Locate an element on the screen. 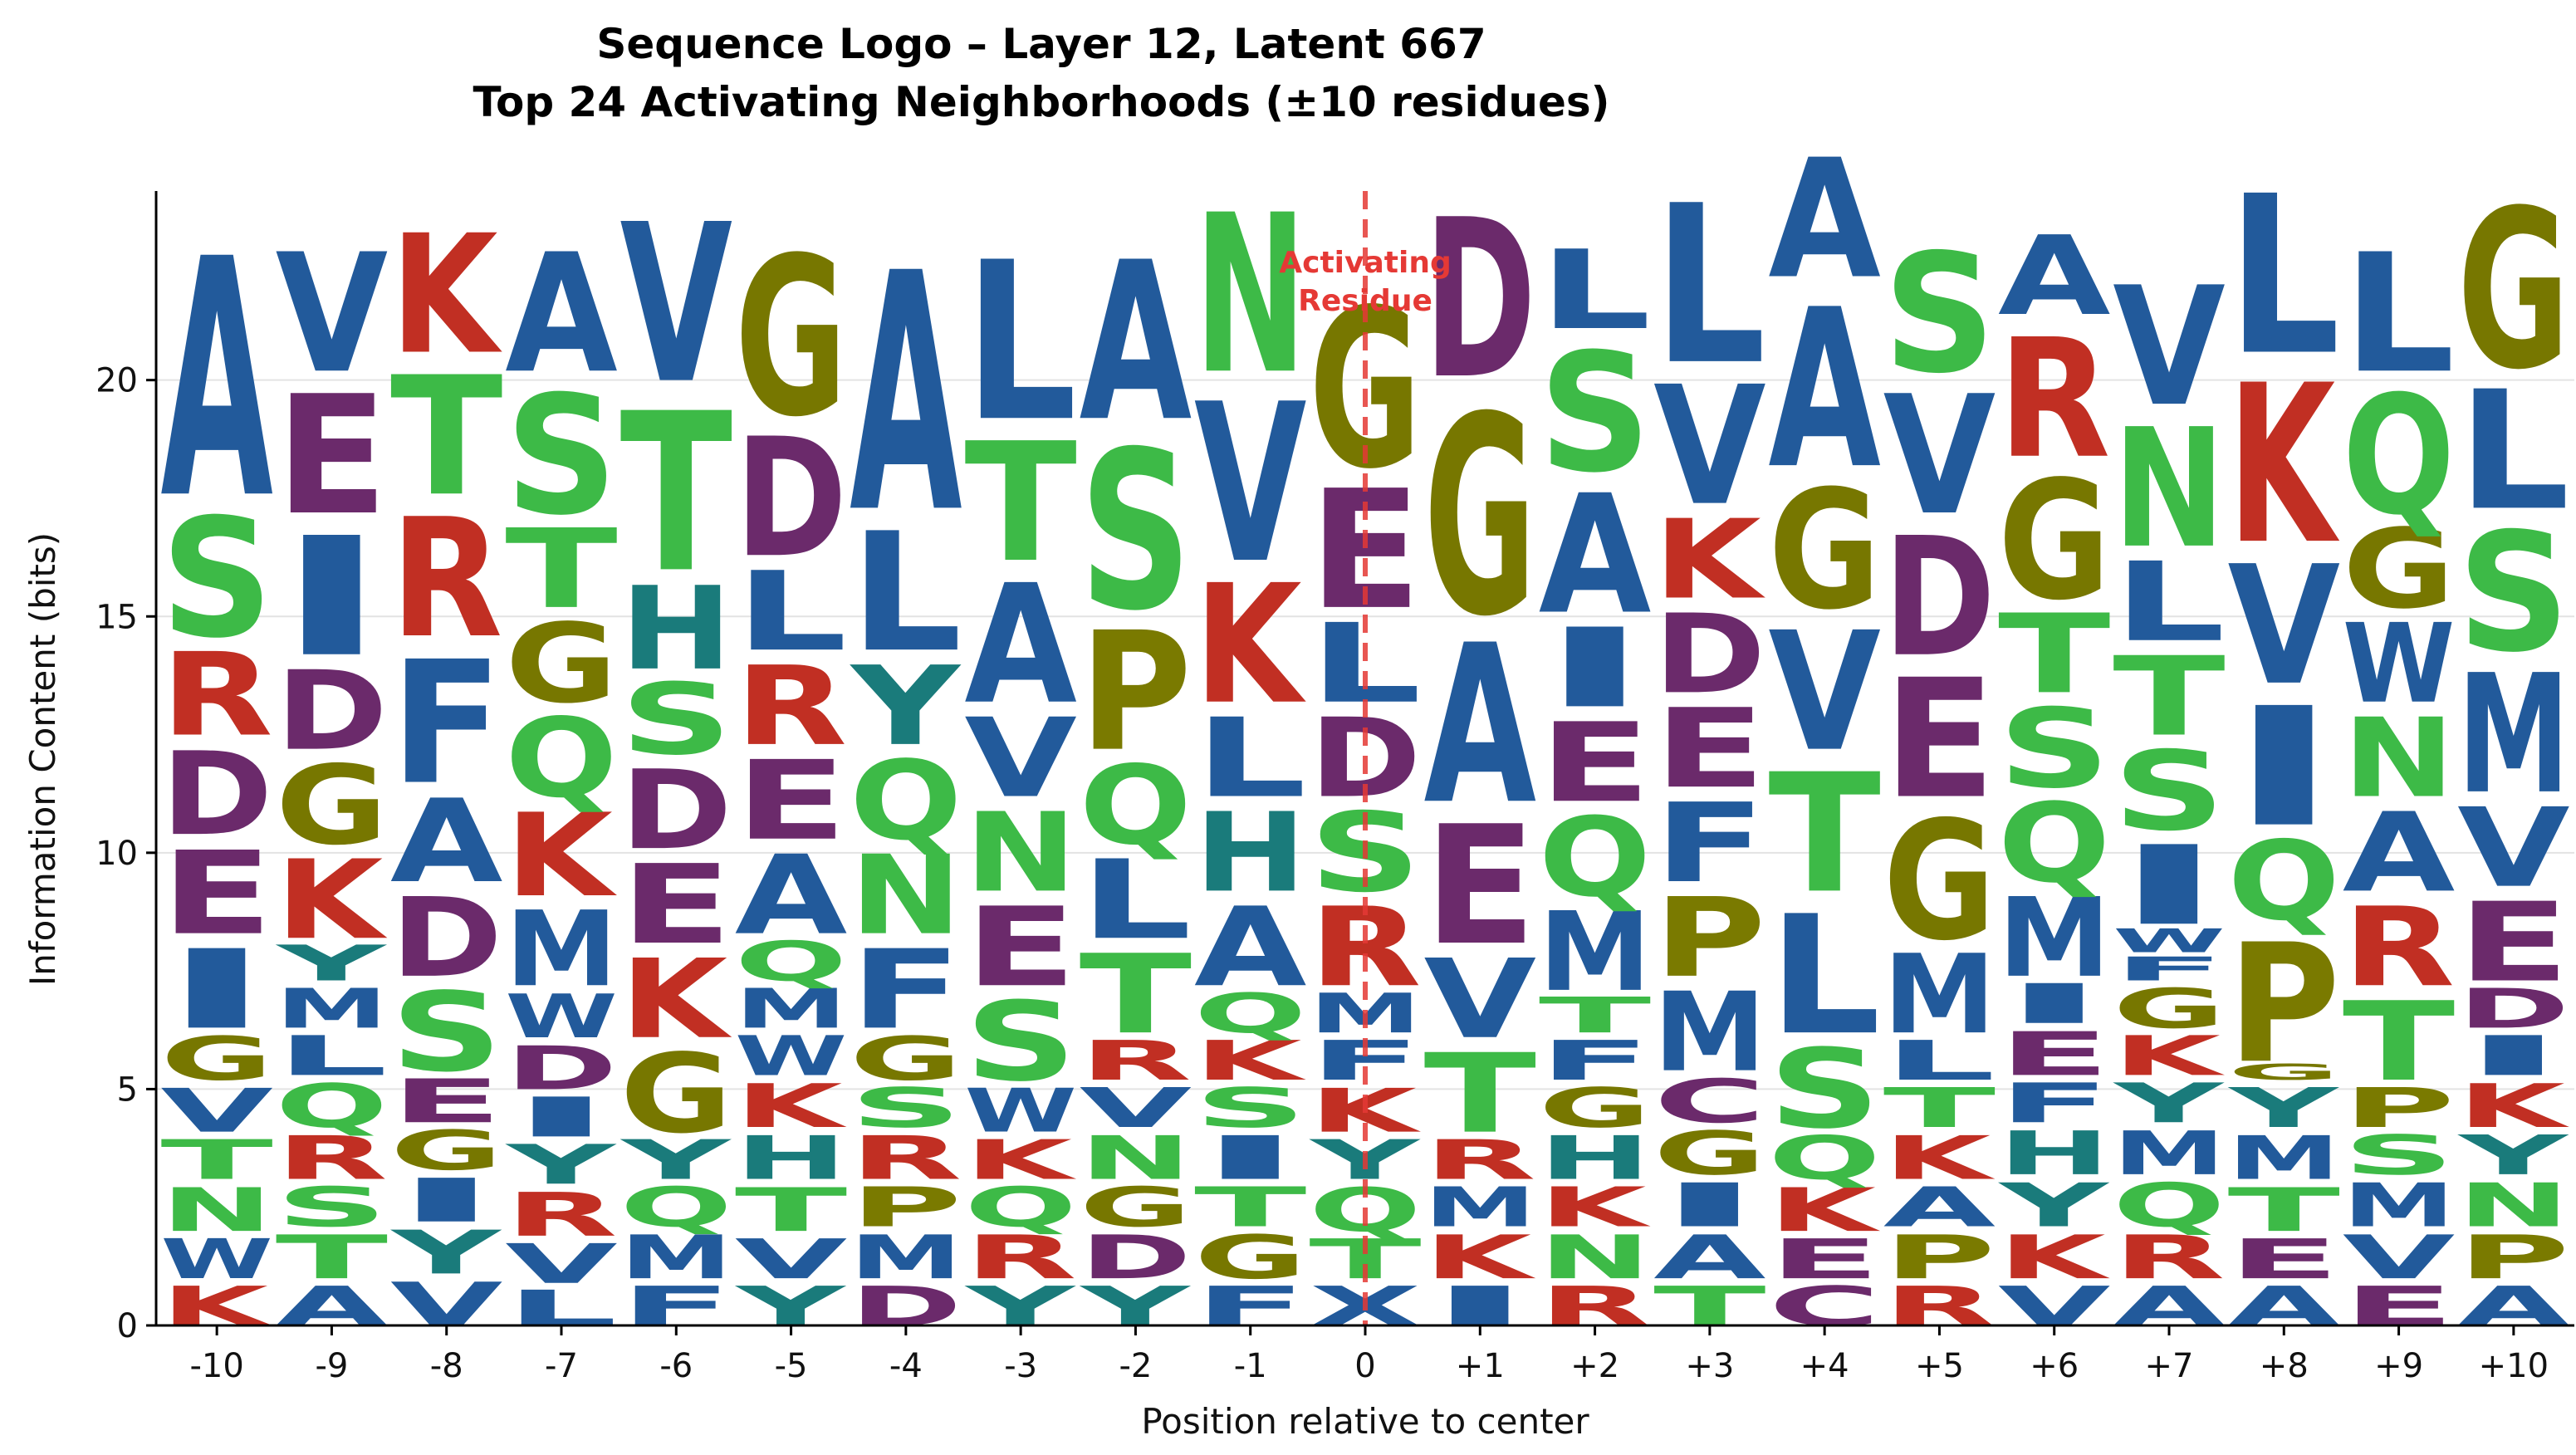 The image size is (2576, 1455). logo-letter: W is located at coordinates (561, 1016).